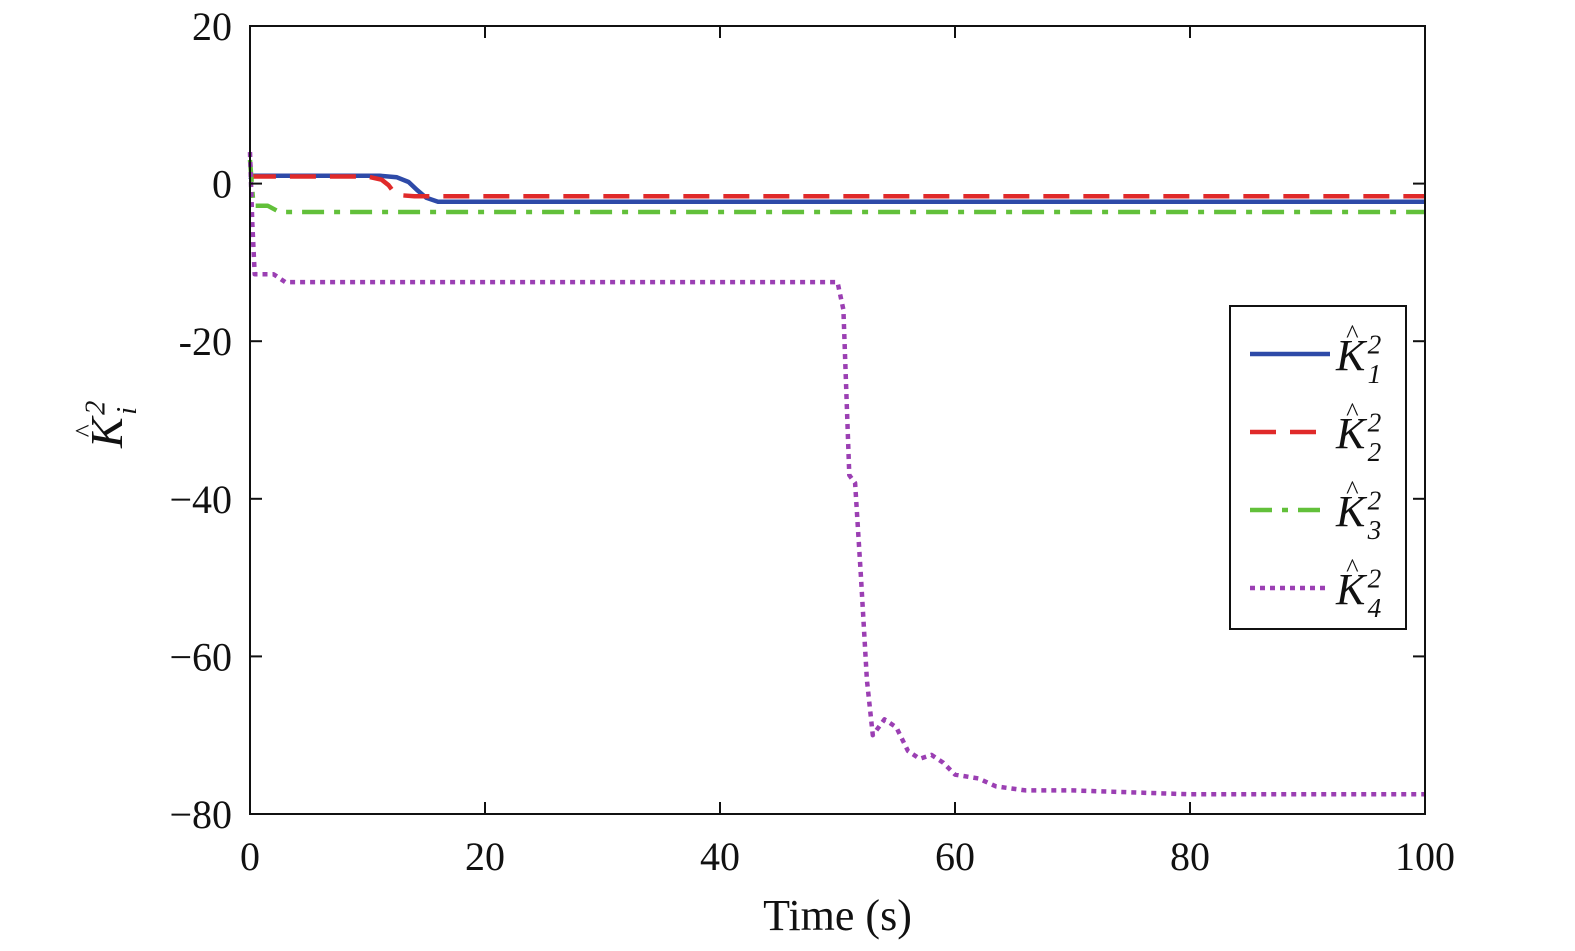 The width and height of the screenshot is (1575, 951). Describe the element at coordinates (1425, 856) in the screenshot. I see `x-tick-label: 100` at that location.